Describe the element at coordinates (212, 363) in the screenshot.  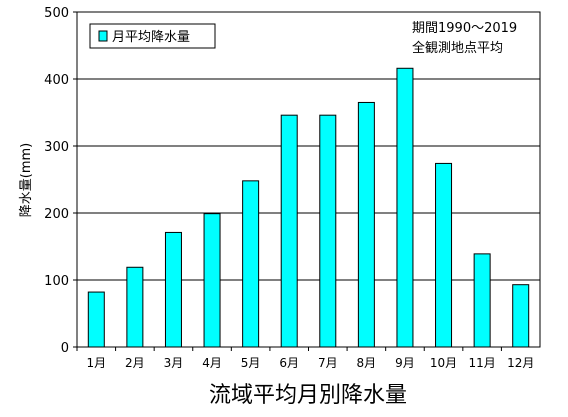
I see `x-tick-label: 4月` at that location.